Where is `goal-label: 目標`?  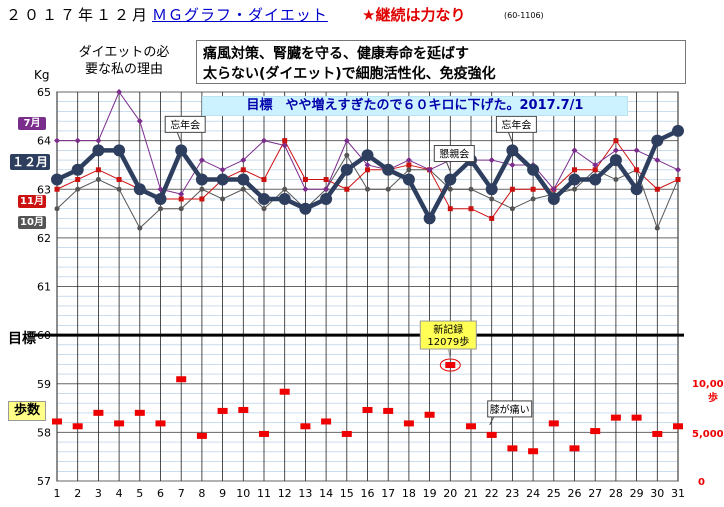 goal-label: 目標 is located at coordinates (22, 338).